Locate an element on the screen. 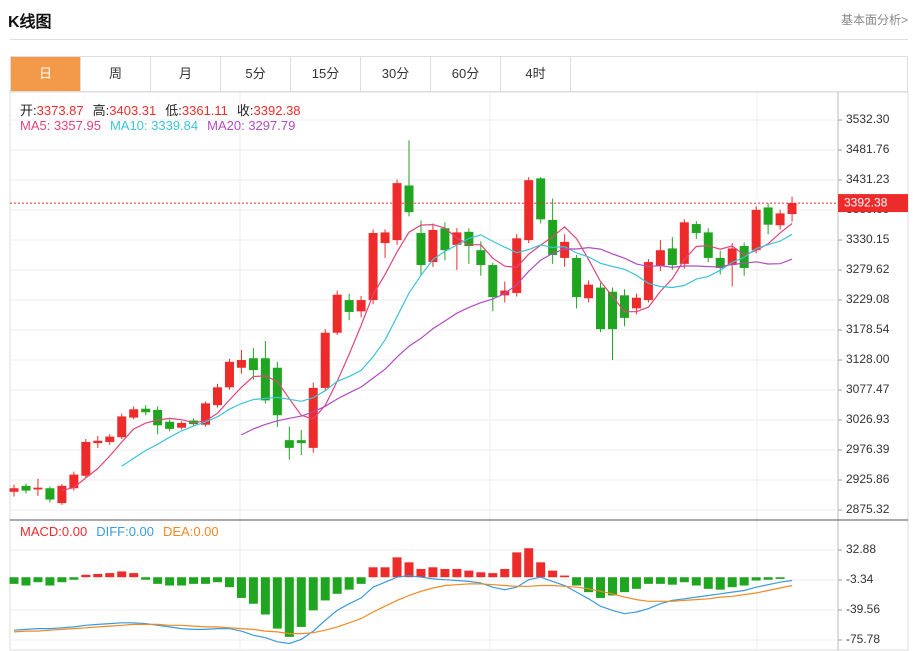 The image size is (913, 651). tab: 5分 is located at coordinates (256, 74).